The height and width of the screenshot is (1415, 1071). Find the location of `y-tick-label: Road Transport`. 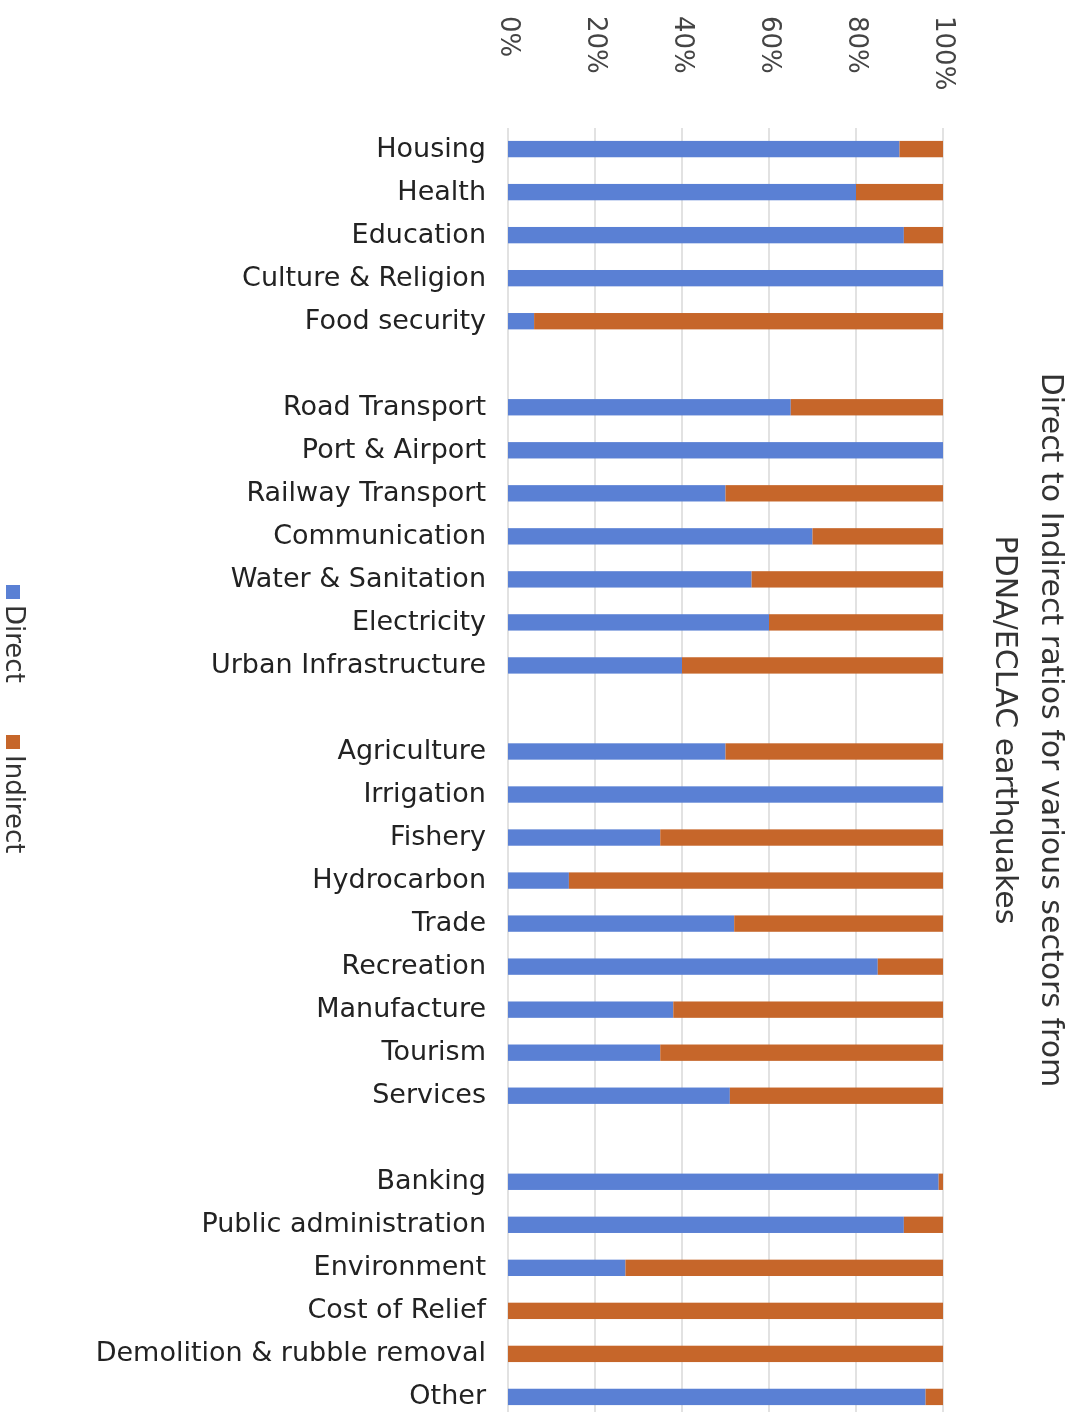

y-tick-label: Road Transport is located at coordinates (384, 405).